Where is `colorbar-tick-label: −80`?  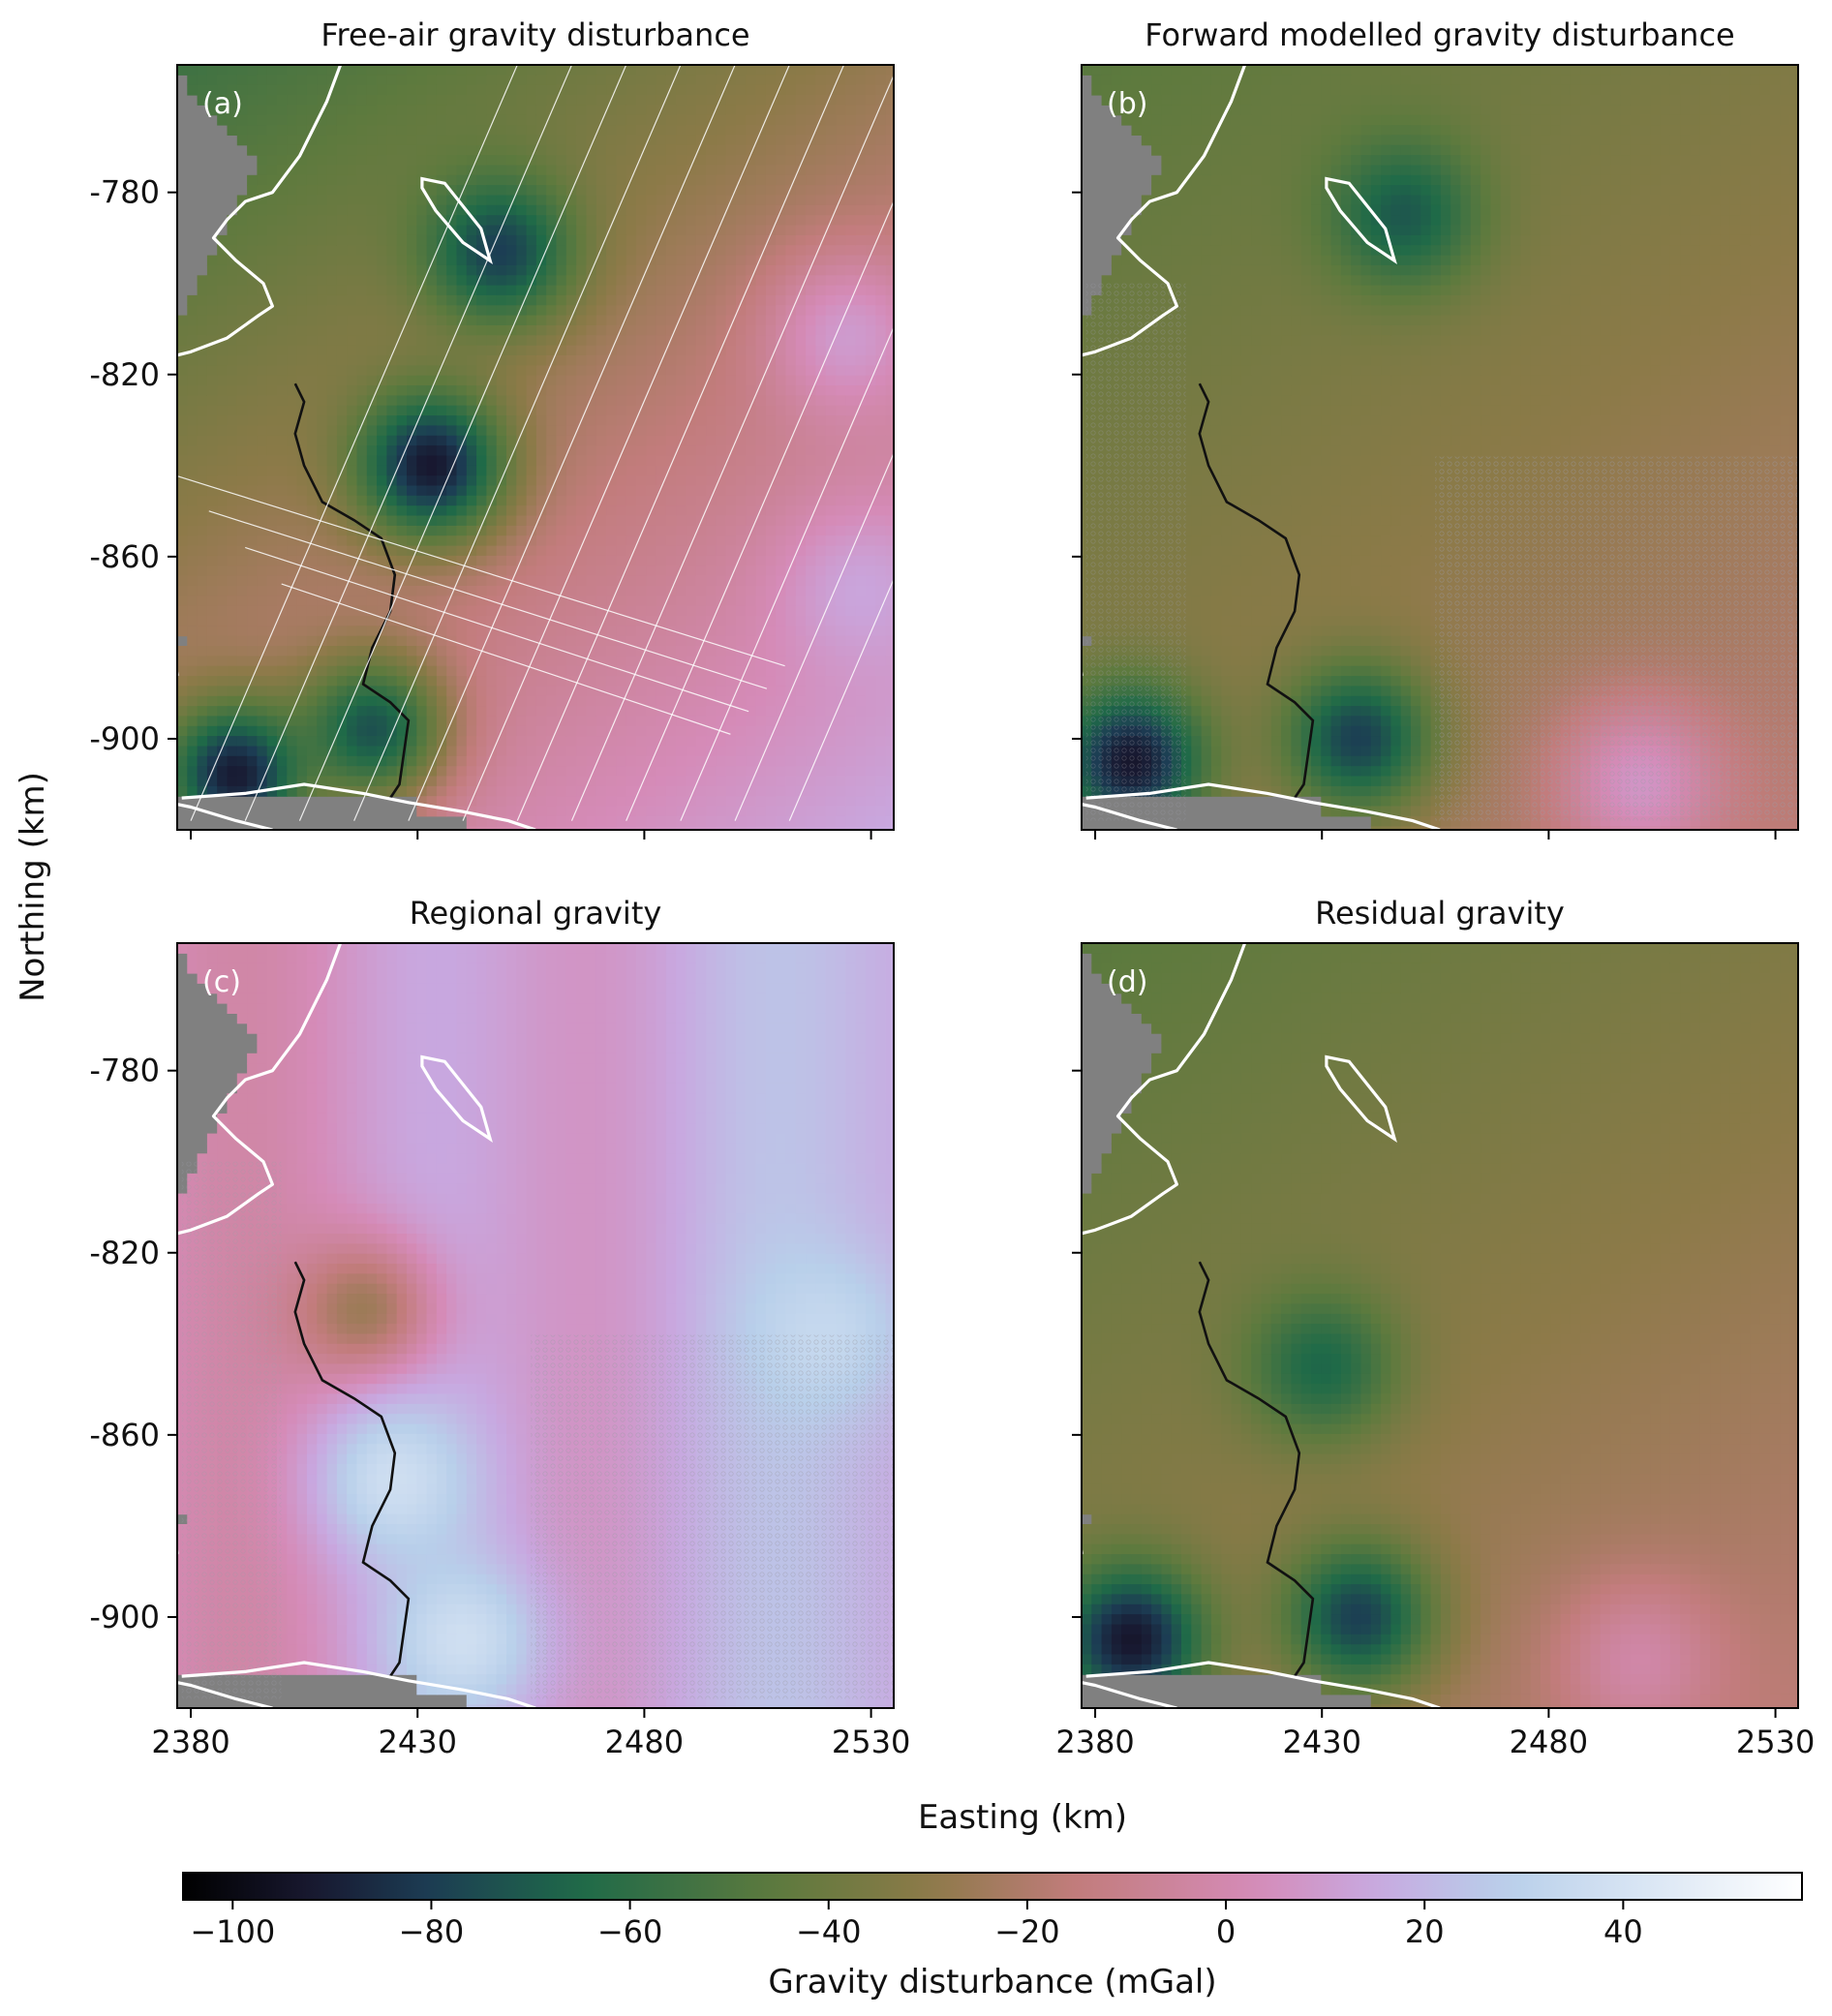
colorbar-tick-label: −80 is located at coordinates (432, 1932).